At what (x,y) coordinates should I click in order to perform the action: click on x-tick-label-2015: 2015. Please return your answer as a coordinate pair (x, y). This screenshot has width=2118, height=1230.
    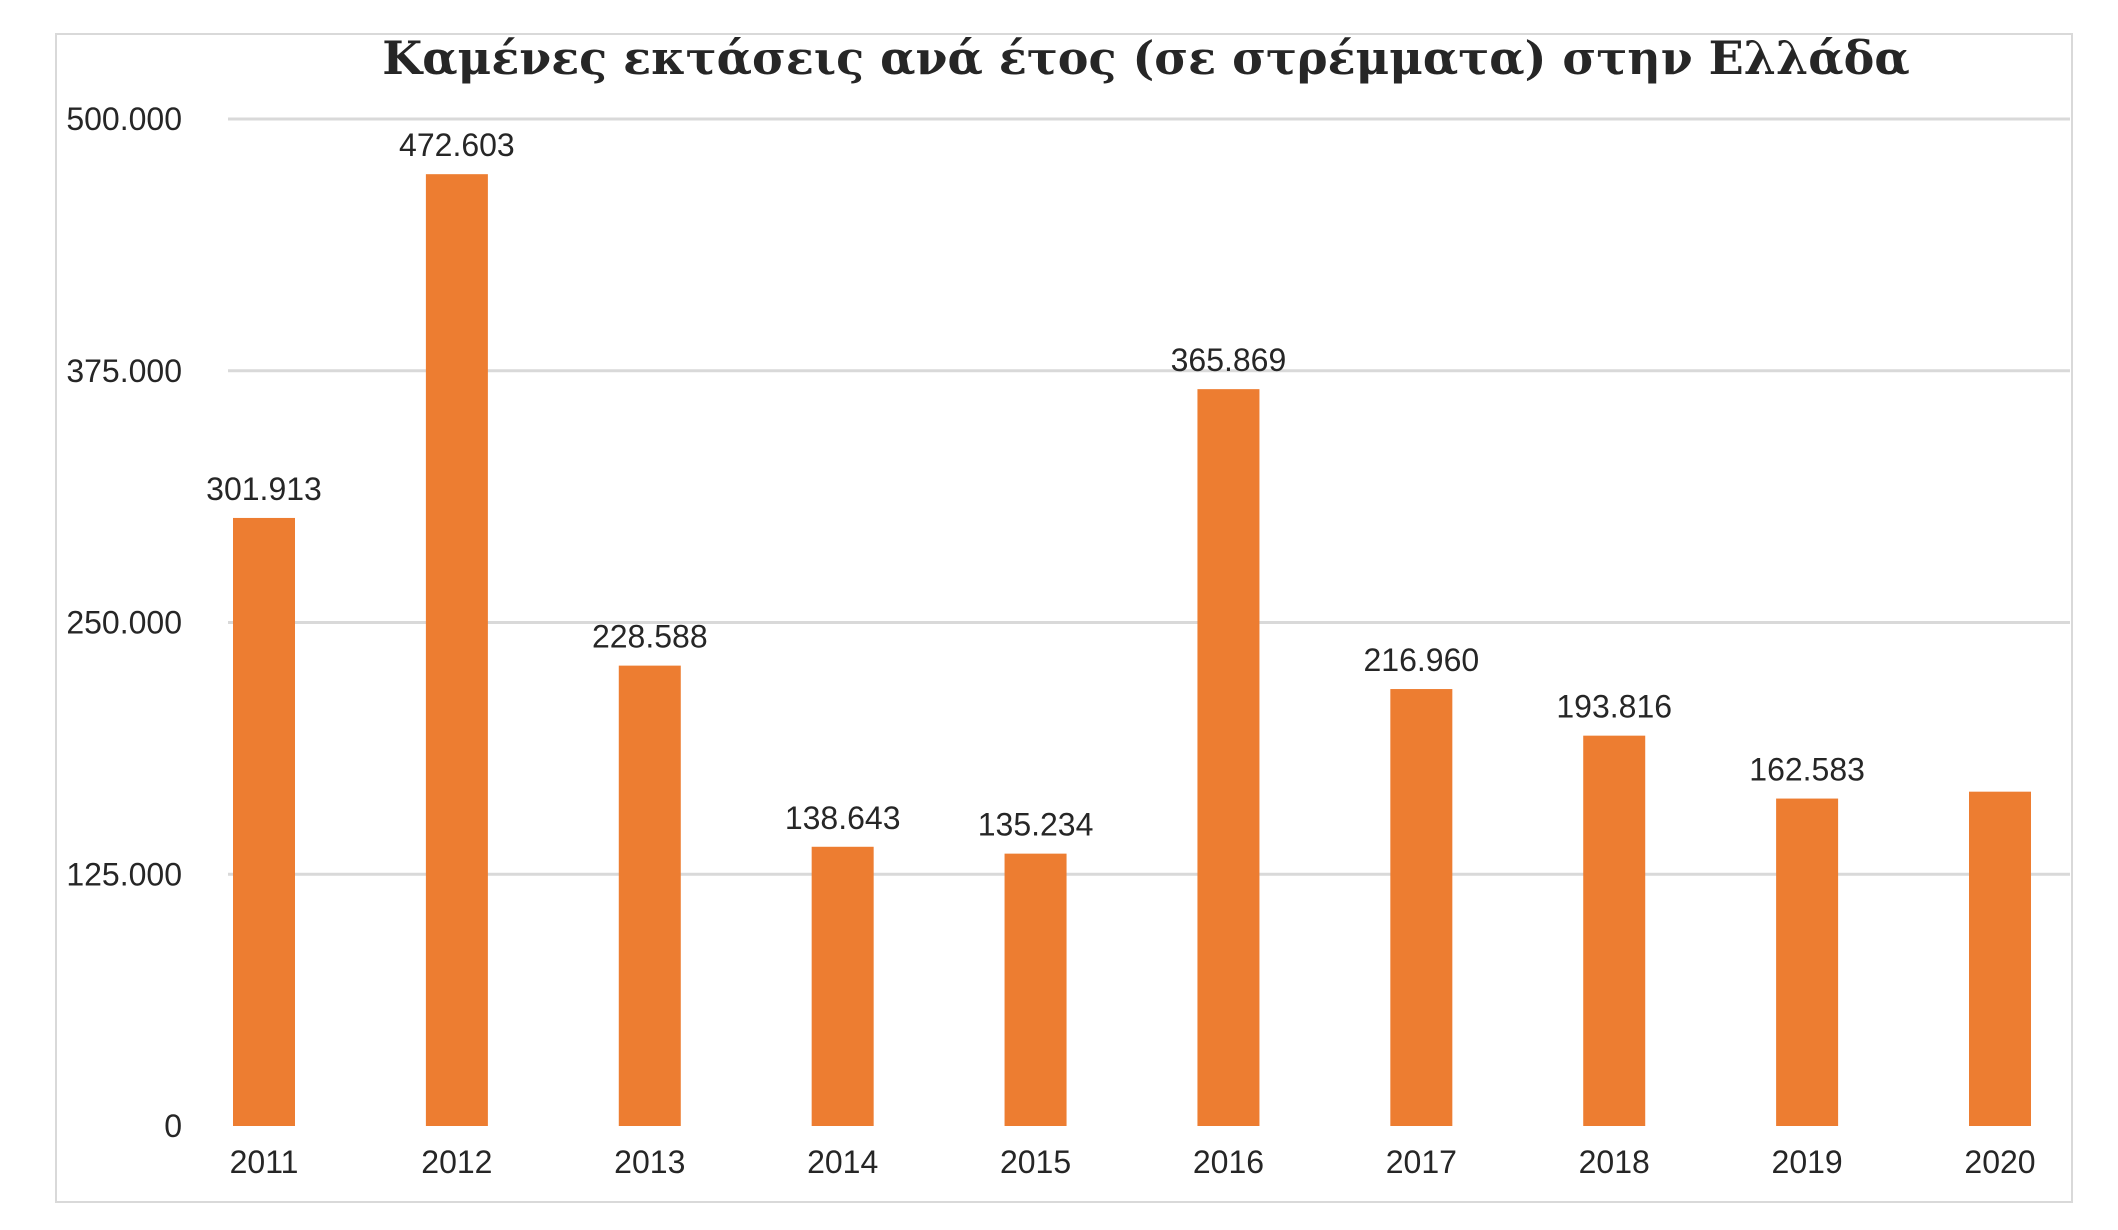
    Looking at the image, I should click on (1035, 1162).